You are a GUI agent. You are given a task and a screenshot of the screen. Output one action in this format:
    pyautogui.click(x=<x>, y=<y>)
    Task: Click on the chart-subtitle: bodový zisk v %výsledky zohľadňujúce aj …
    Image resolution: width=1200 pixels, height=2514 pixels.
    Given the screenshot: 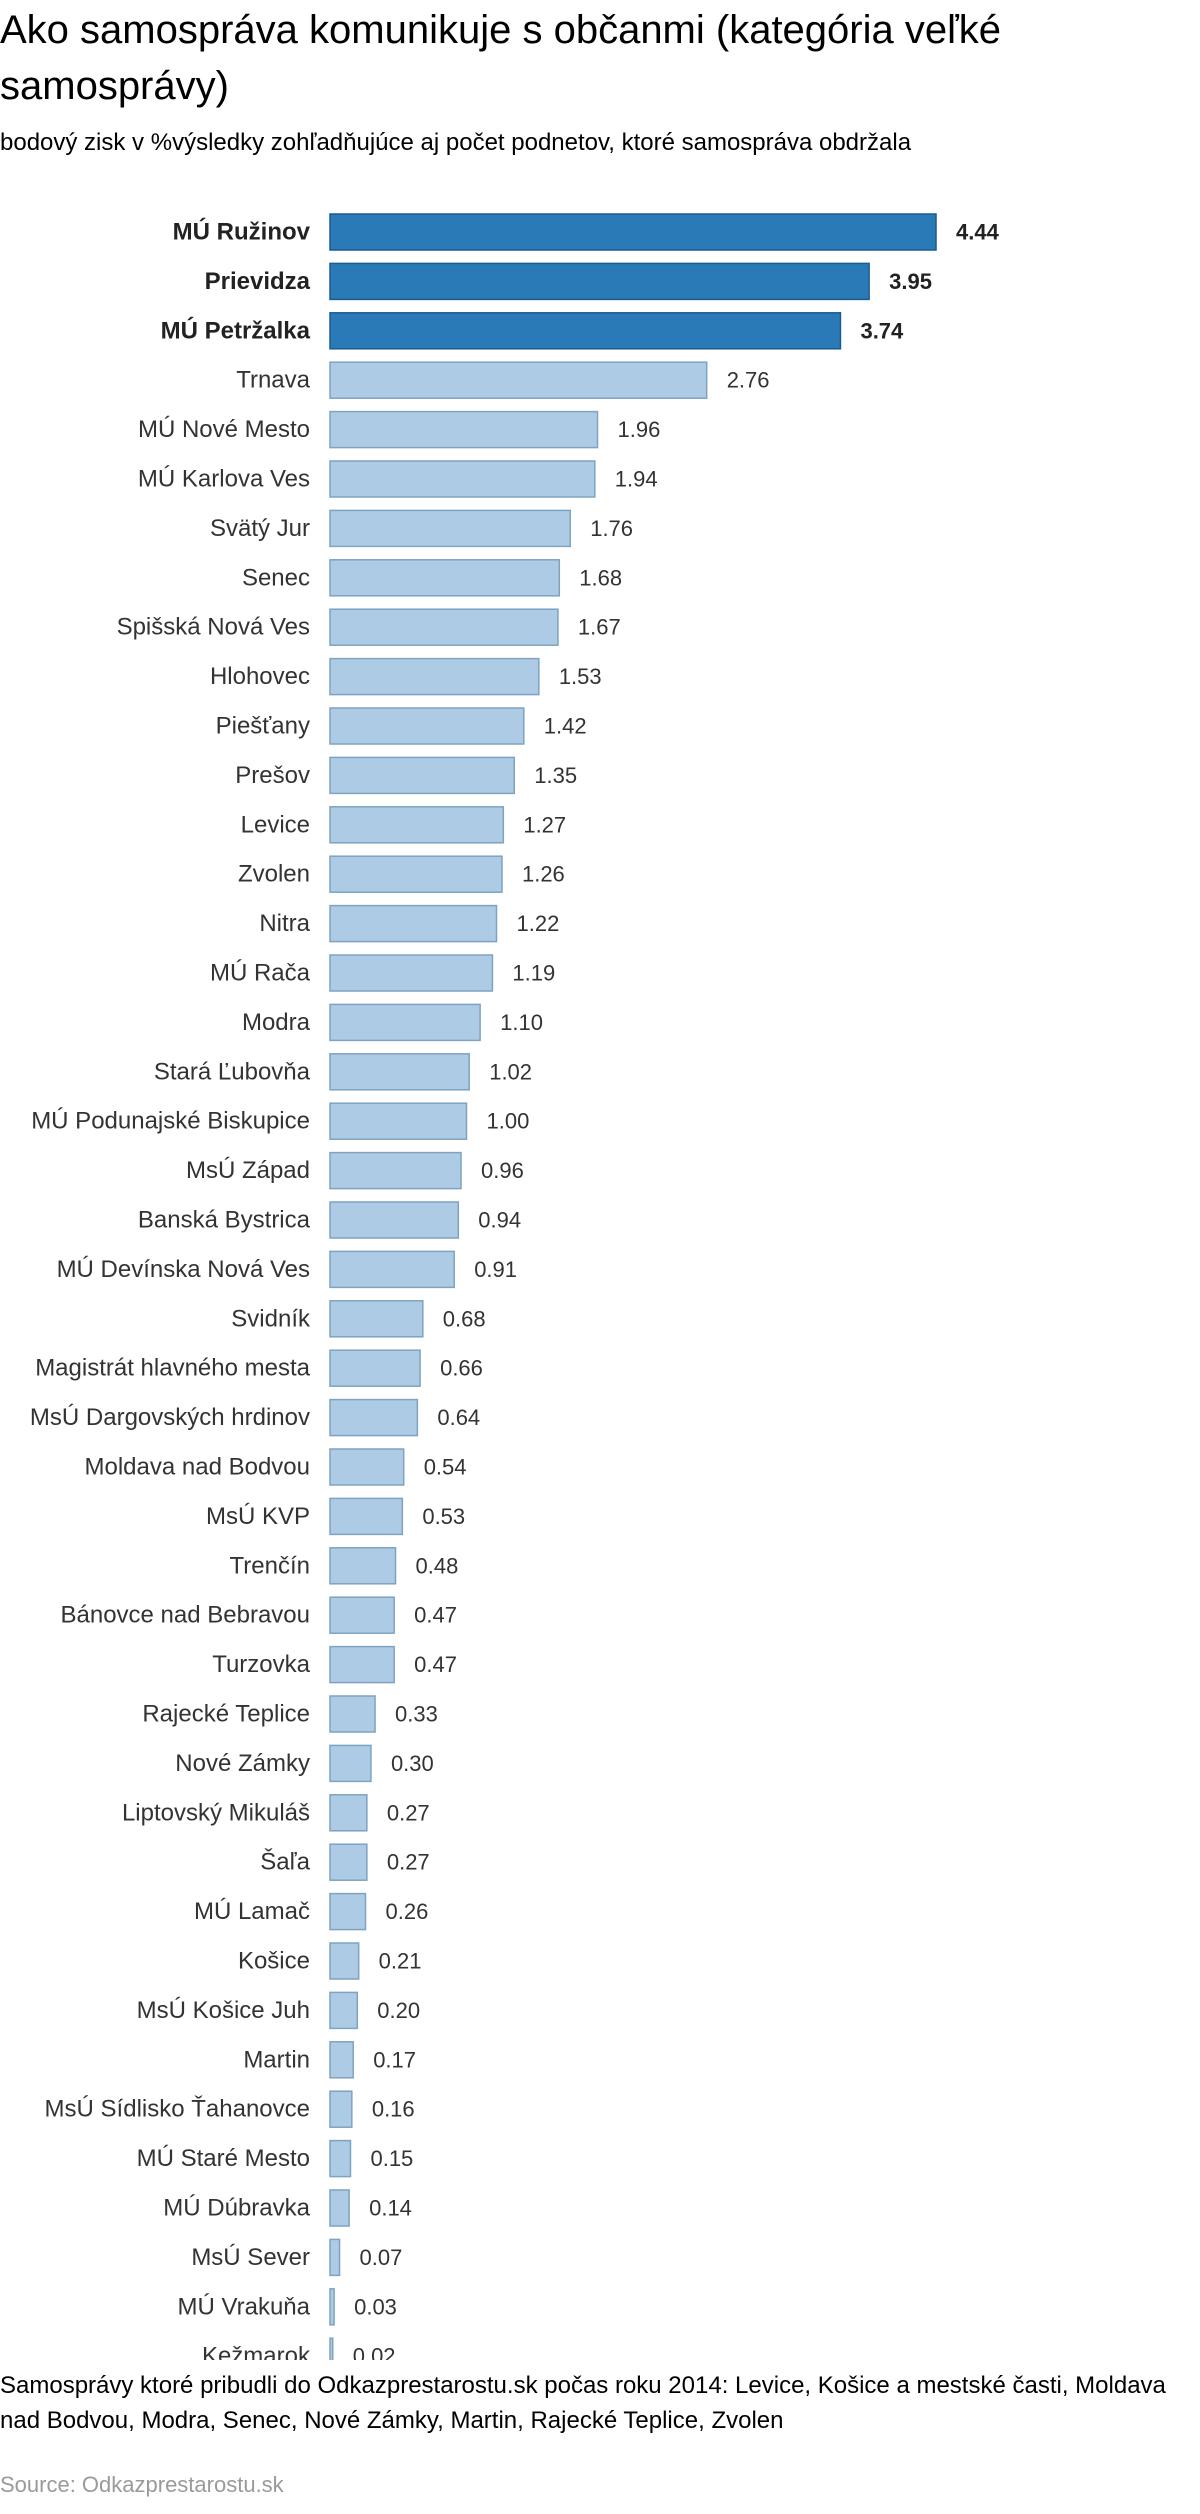 What is the action you would take?
    pyautogui.click(x=456, y=142)
    